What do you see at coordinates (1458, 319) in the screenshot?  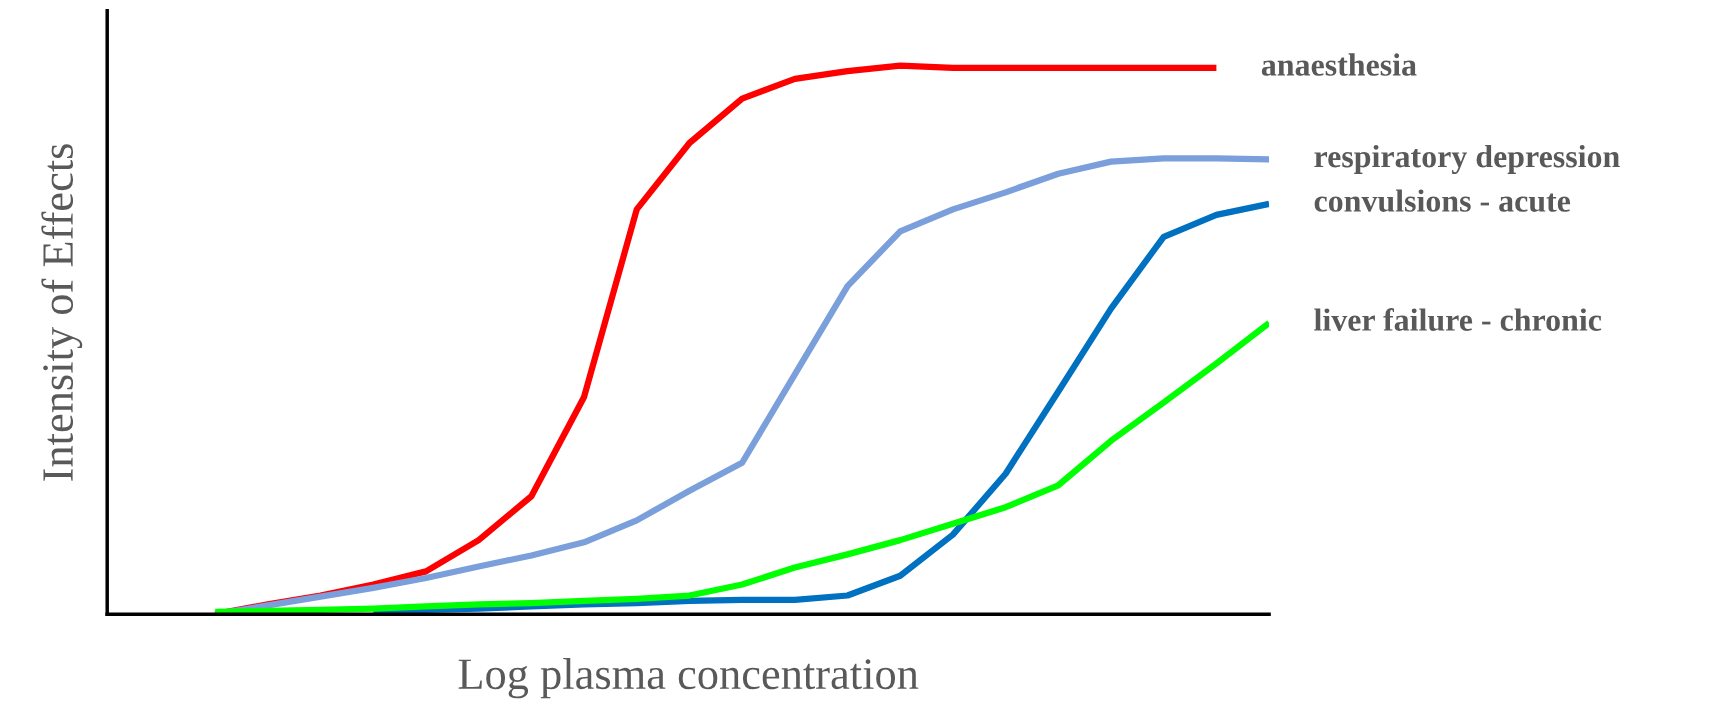 I see `series-label: liver failure - chronic` at bounding box center [1458, 319].